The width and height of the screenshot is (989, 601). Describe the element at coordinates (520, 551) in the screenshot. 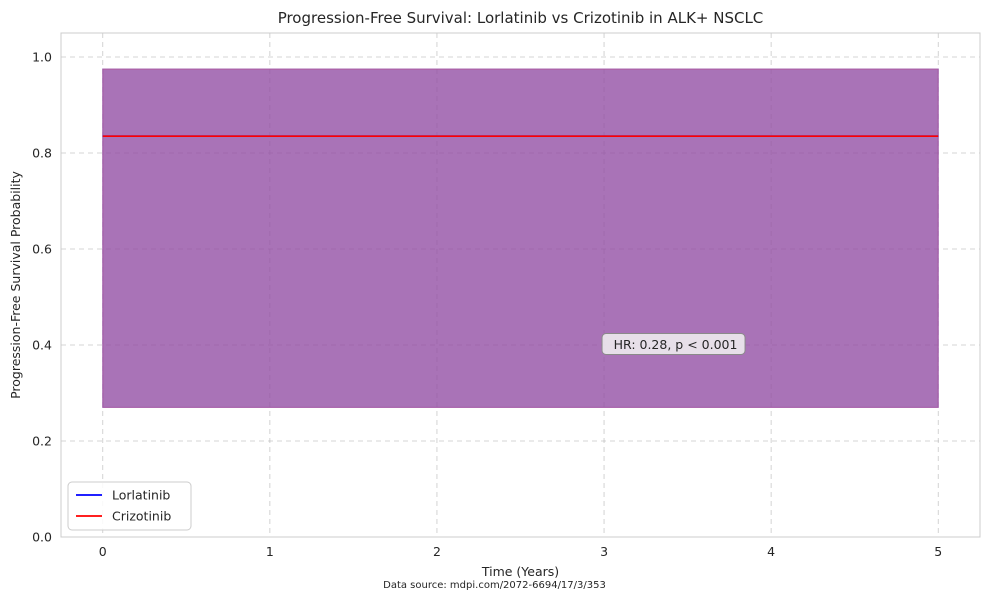

I see `x-tick-labels: 0 1 2 3 4 5` at that location.